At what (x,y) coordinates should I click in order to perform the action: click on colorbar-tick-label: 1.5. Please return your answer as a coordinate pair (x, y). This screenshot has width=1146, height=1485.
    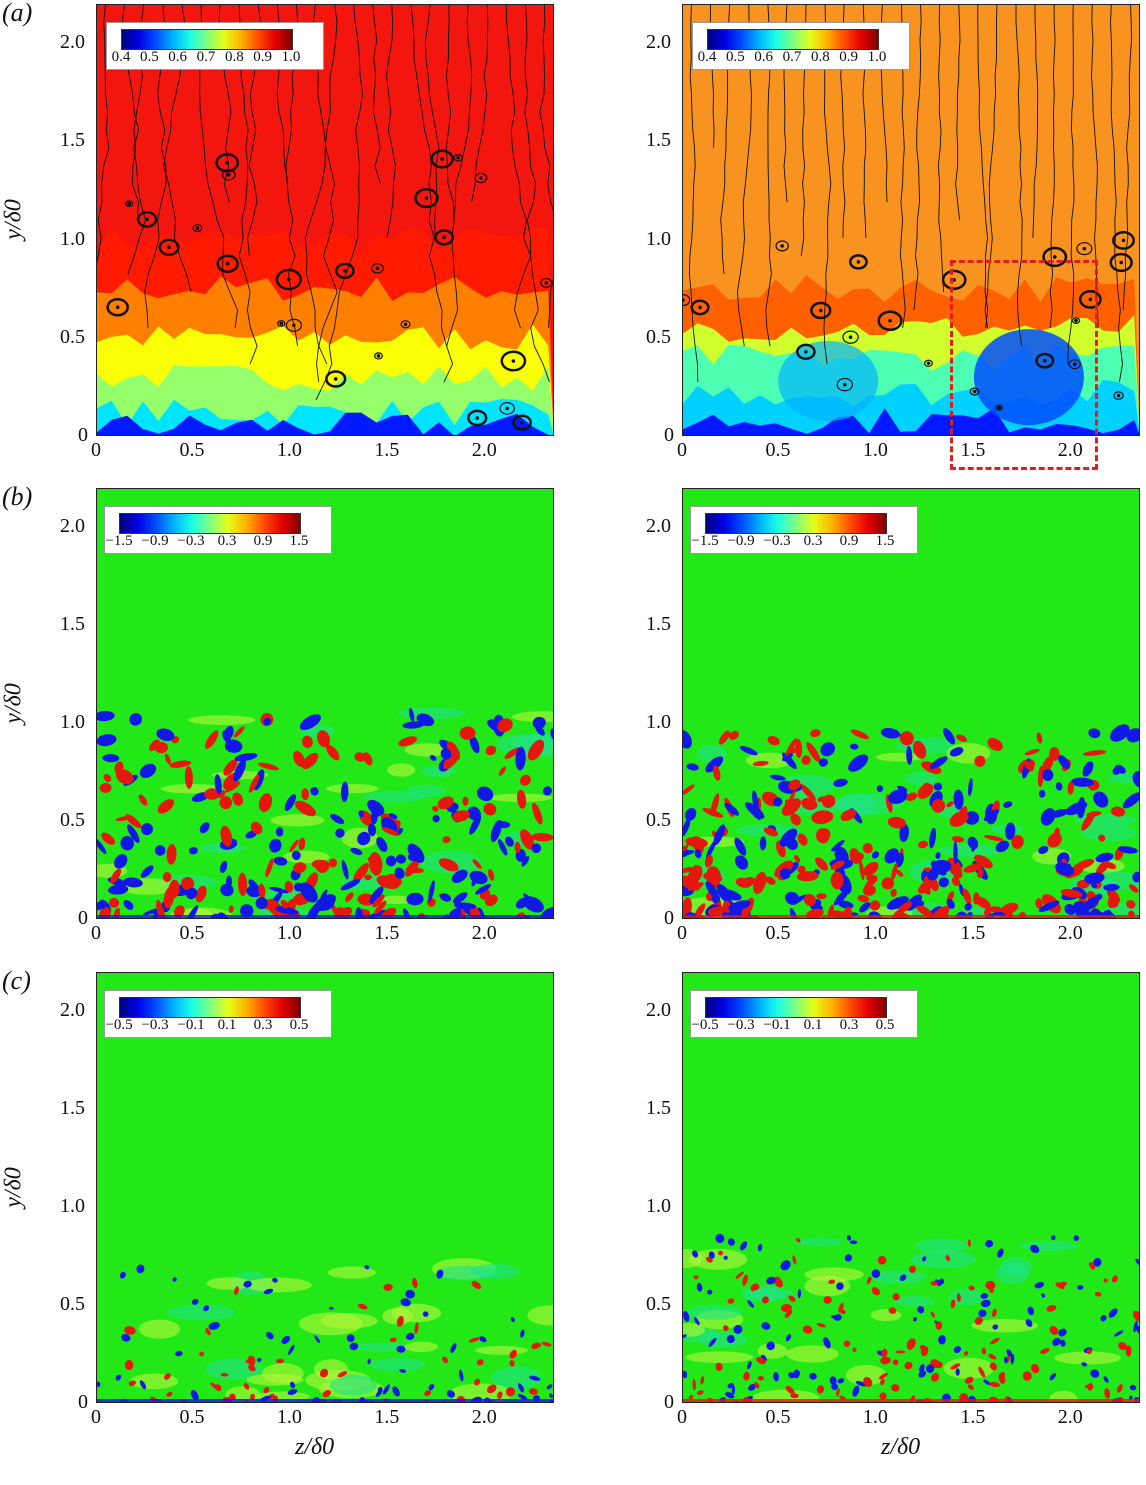
    Looking at the image, I should click on (299, 541).